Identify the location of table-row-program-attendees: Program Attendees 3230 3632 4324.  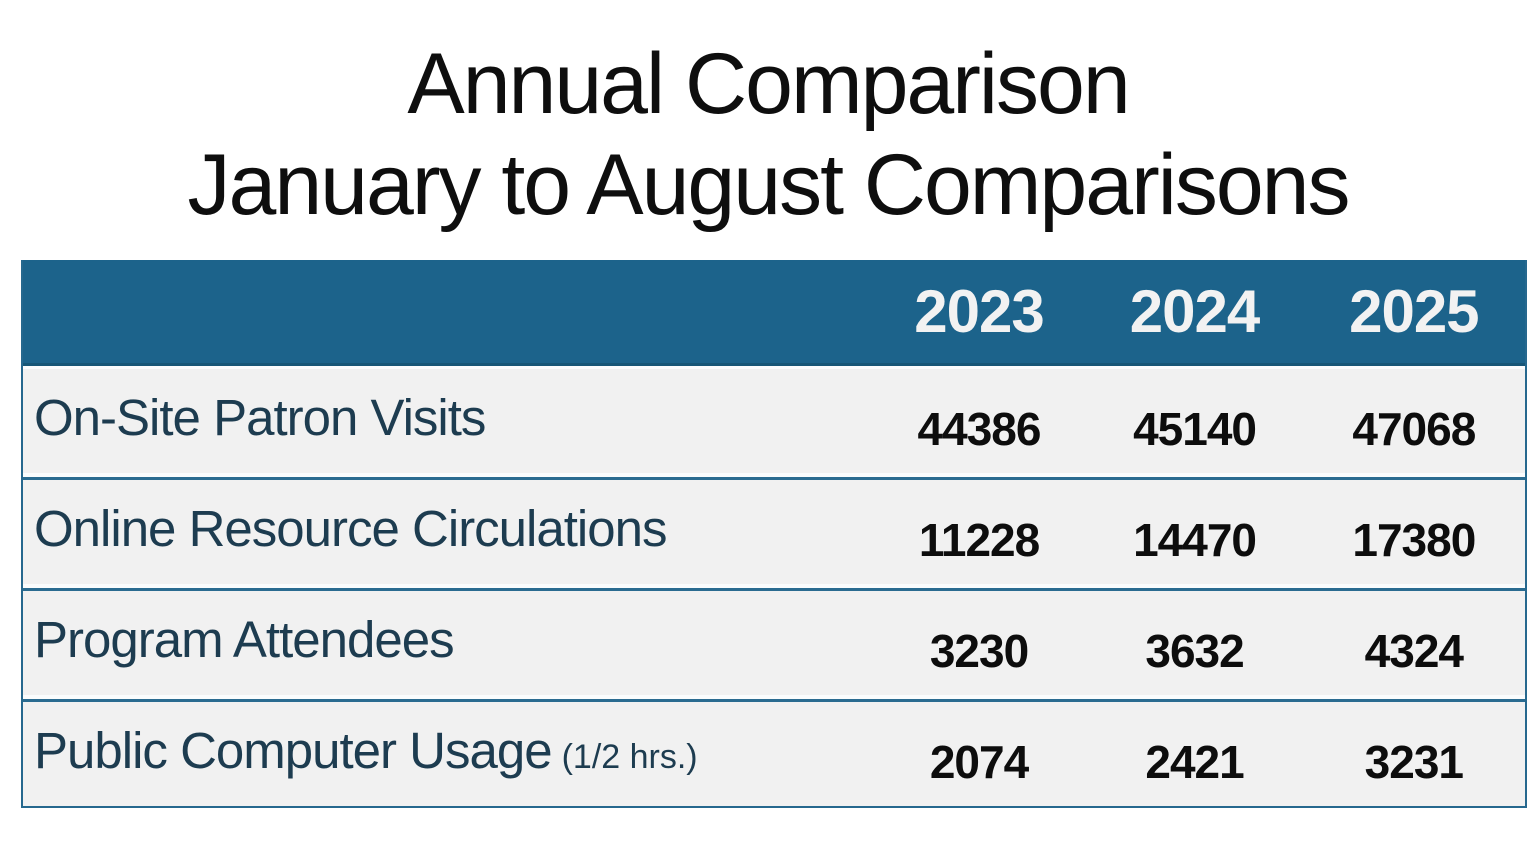
(774, 643).